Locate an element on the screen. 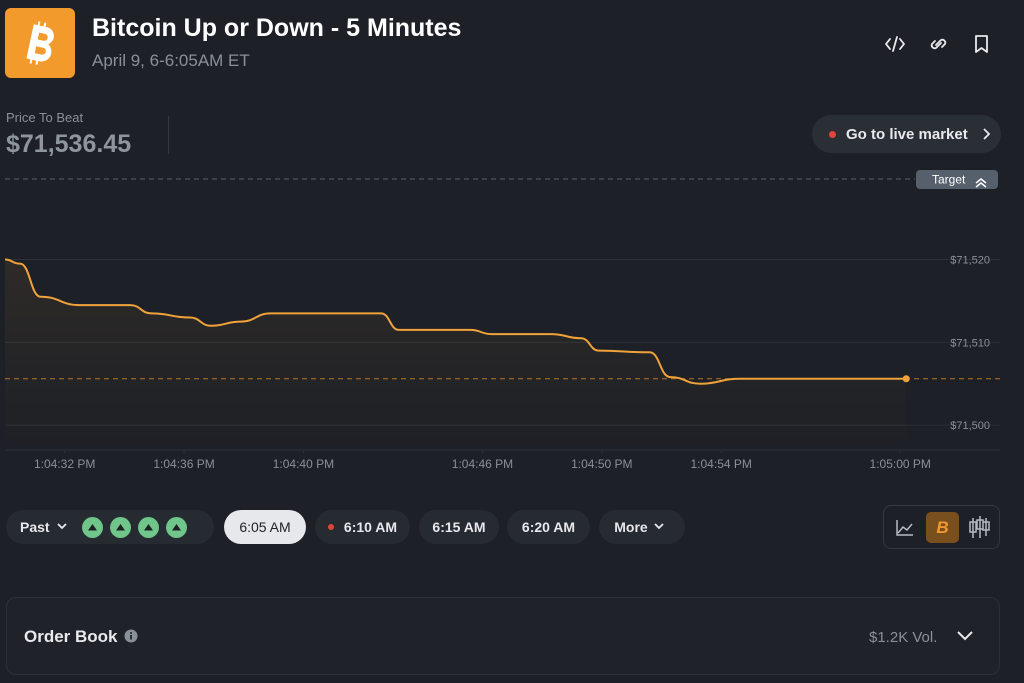 The height and width of the screenshot is (683, 1024). more-label: More is located at coordinates (631, 527).